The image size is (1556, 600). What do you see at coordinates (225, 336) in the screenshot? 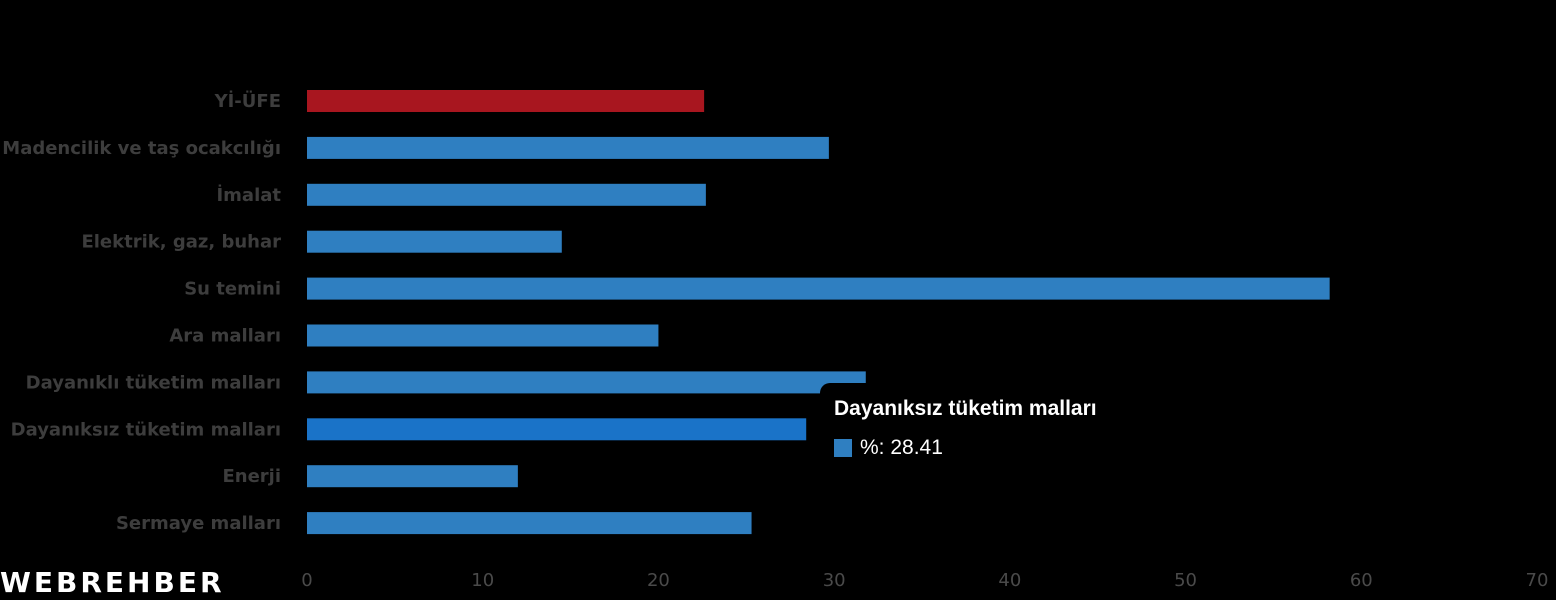
I see `category-label: Ara malları` at bounding box center [225, 336].